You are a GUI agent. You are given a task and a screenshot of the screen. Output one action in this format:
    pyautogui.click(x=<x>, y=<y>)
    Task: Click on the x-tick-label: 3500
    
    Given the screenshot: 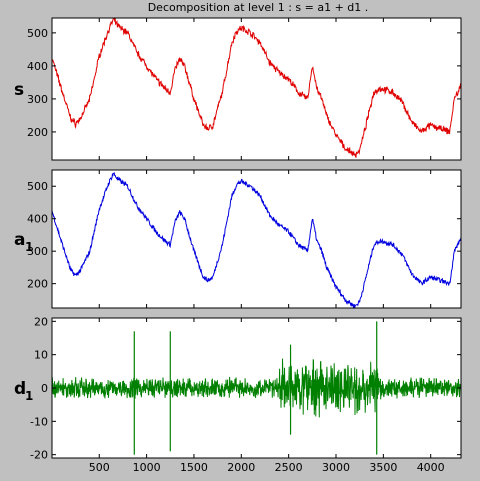 What is the action you would take?
    pyautogui.click(x=383, y=467)
    